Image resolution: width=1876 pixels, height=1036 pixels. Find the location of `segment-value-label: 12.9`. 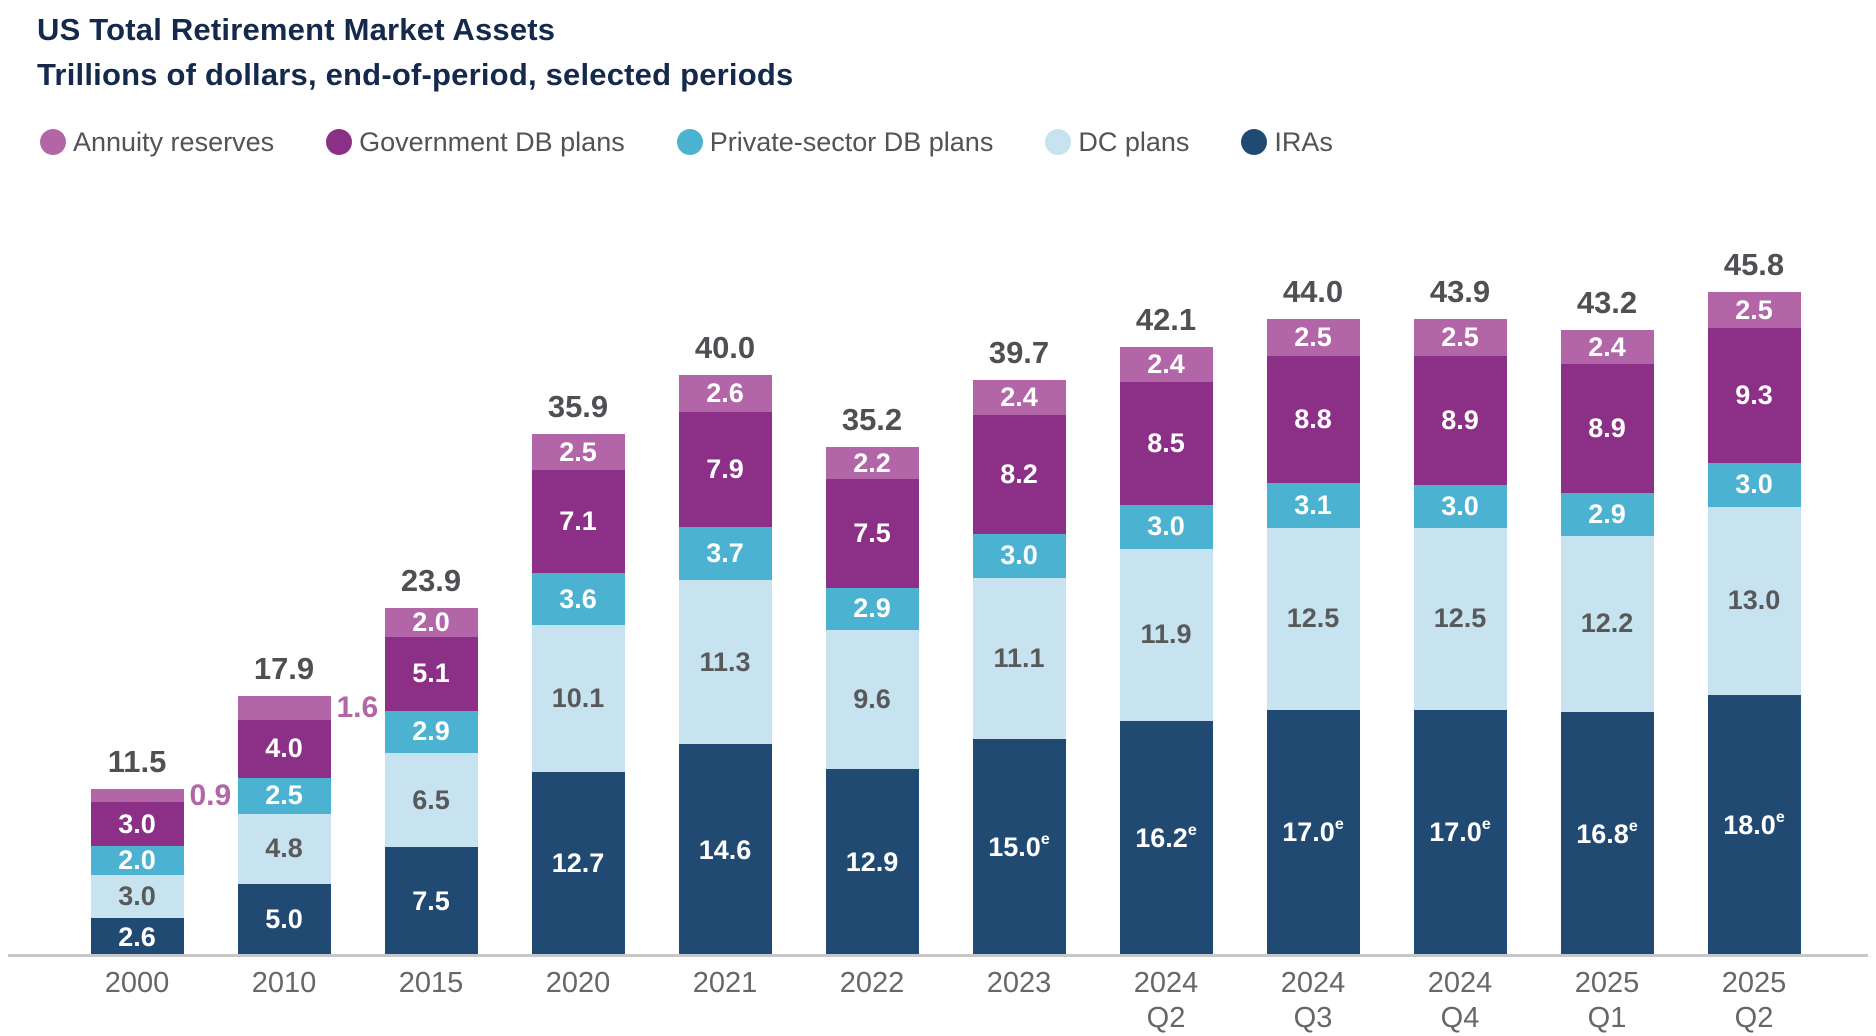

segment-value-label: 12.9 is located at coordinates (872, 861).